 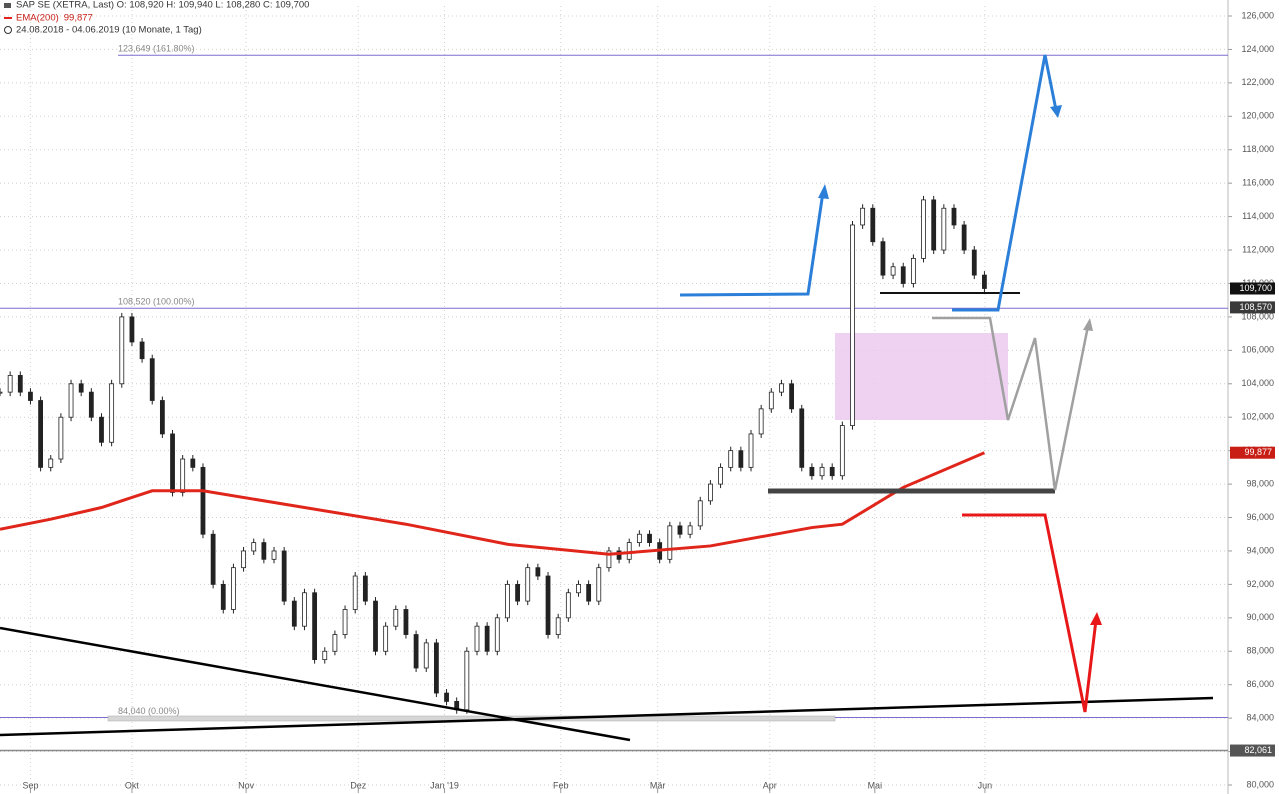 I want to click on y-tick-label: 86,000, so click(x=1260, y=684).